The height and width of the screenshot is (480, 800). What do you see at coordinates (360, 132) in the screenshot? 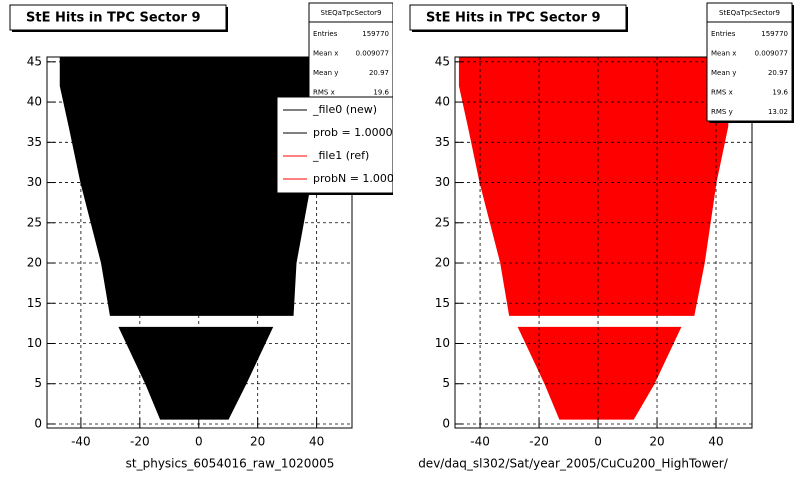
I see `legend-label: prob = 1.000000` at bounding box center [360, 132].